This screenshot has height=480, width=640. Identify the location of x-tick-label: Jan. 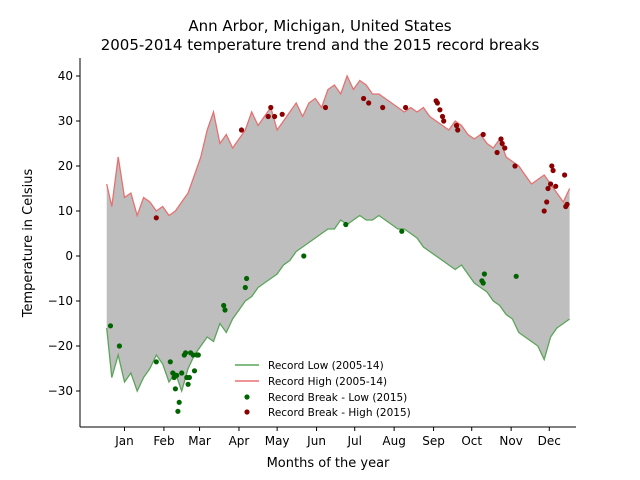
(124, 441).